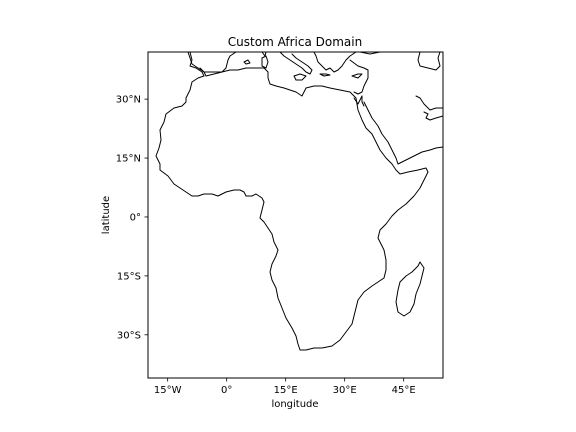 The width and height of the screenshot is (576, 432). I want to click on madagascar-coastline, so click(410, 289).